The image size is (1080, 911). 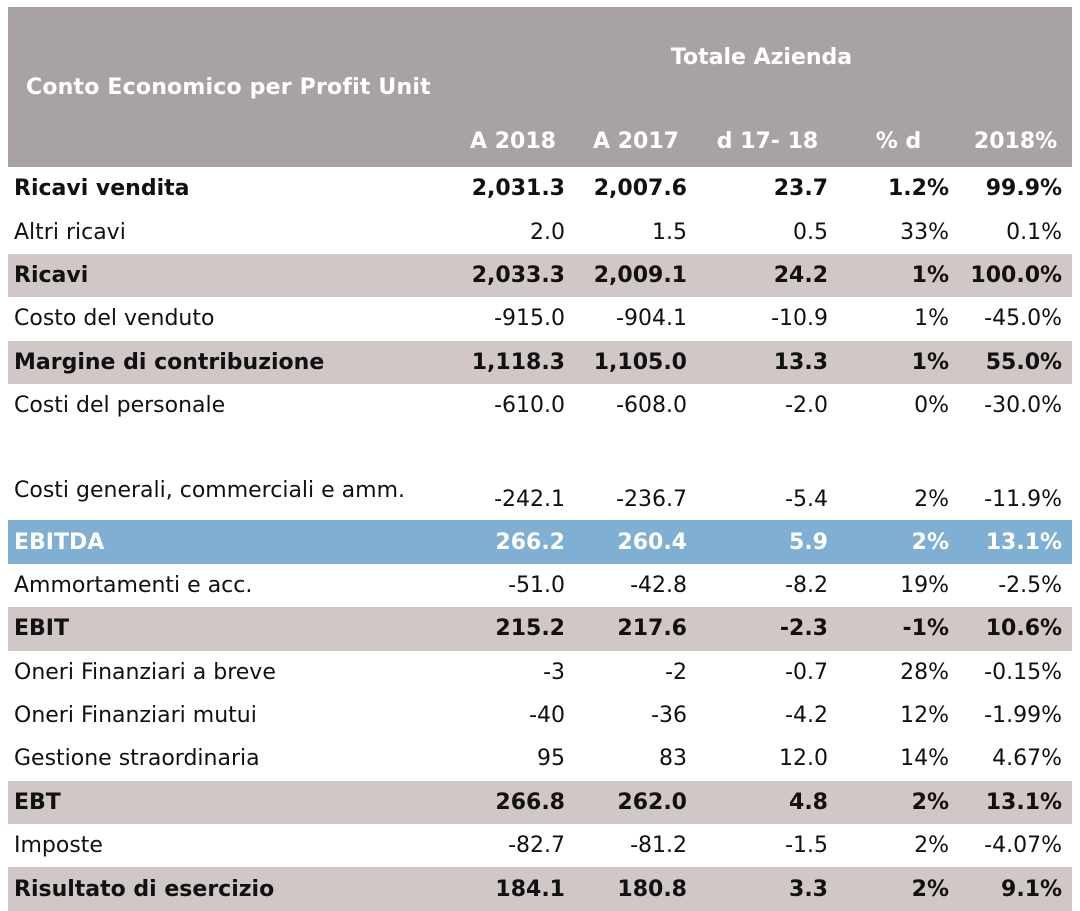 What do you see at coordinates (529, 319) in the screenshot?
I see `cell-a2018: -915.0` at bounding box center [529, 319].